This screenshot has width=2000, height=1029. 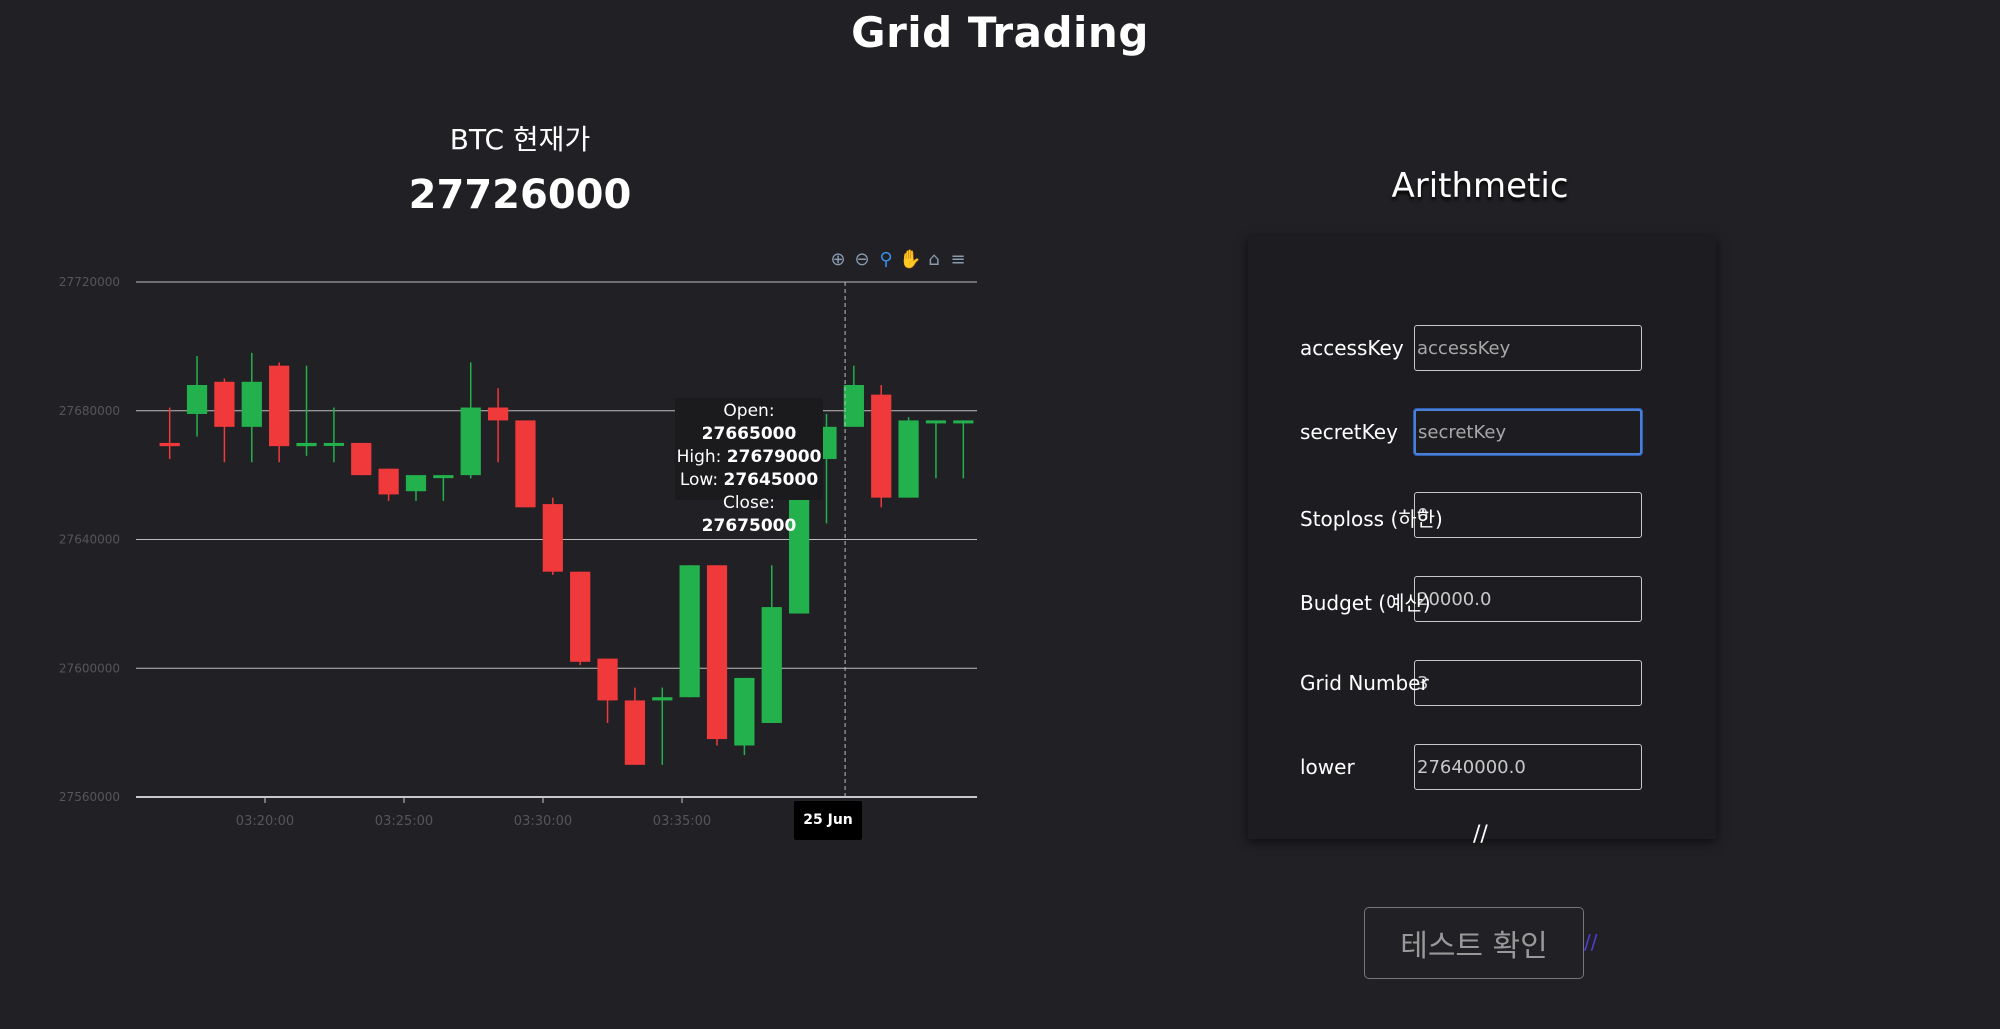 I want to click on y-tick-label: 27680000, so click(x=89, y=411).